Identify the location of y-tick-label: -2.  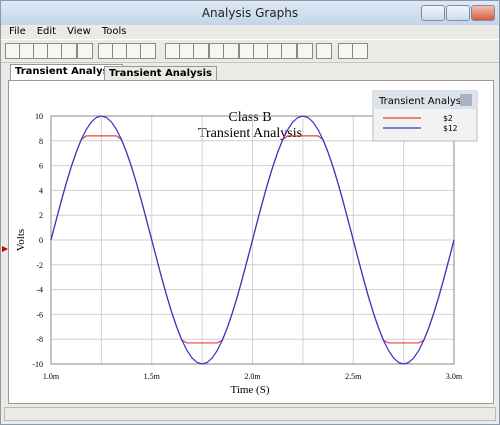
(39, 265).